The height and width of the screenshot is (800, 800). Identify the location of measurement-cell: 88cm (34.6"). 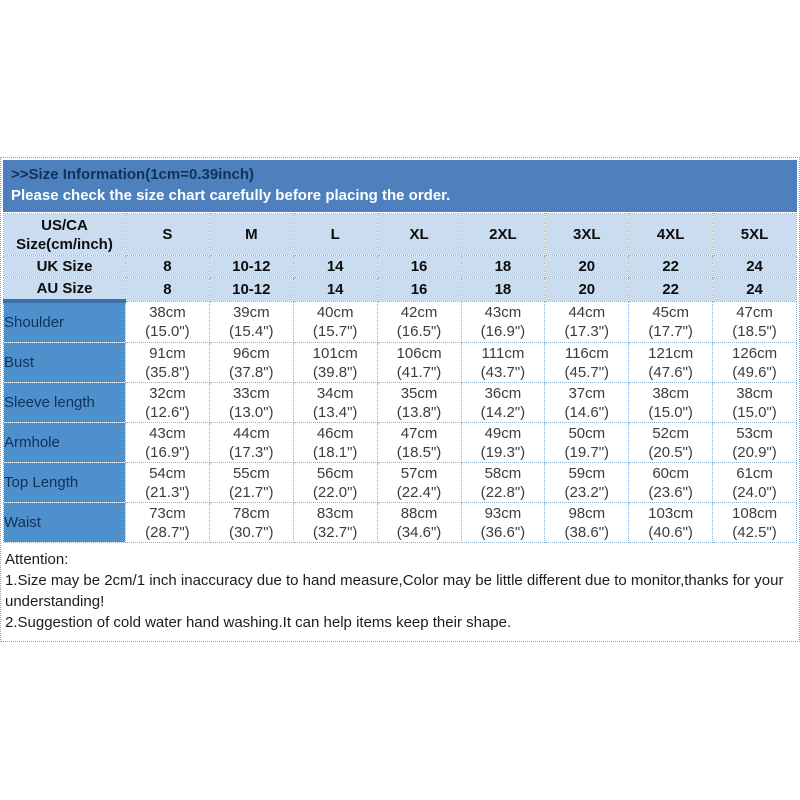
(419, 522).